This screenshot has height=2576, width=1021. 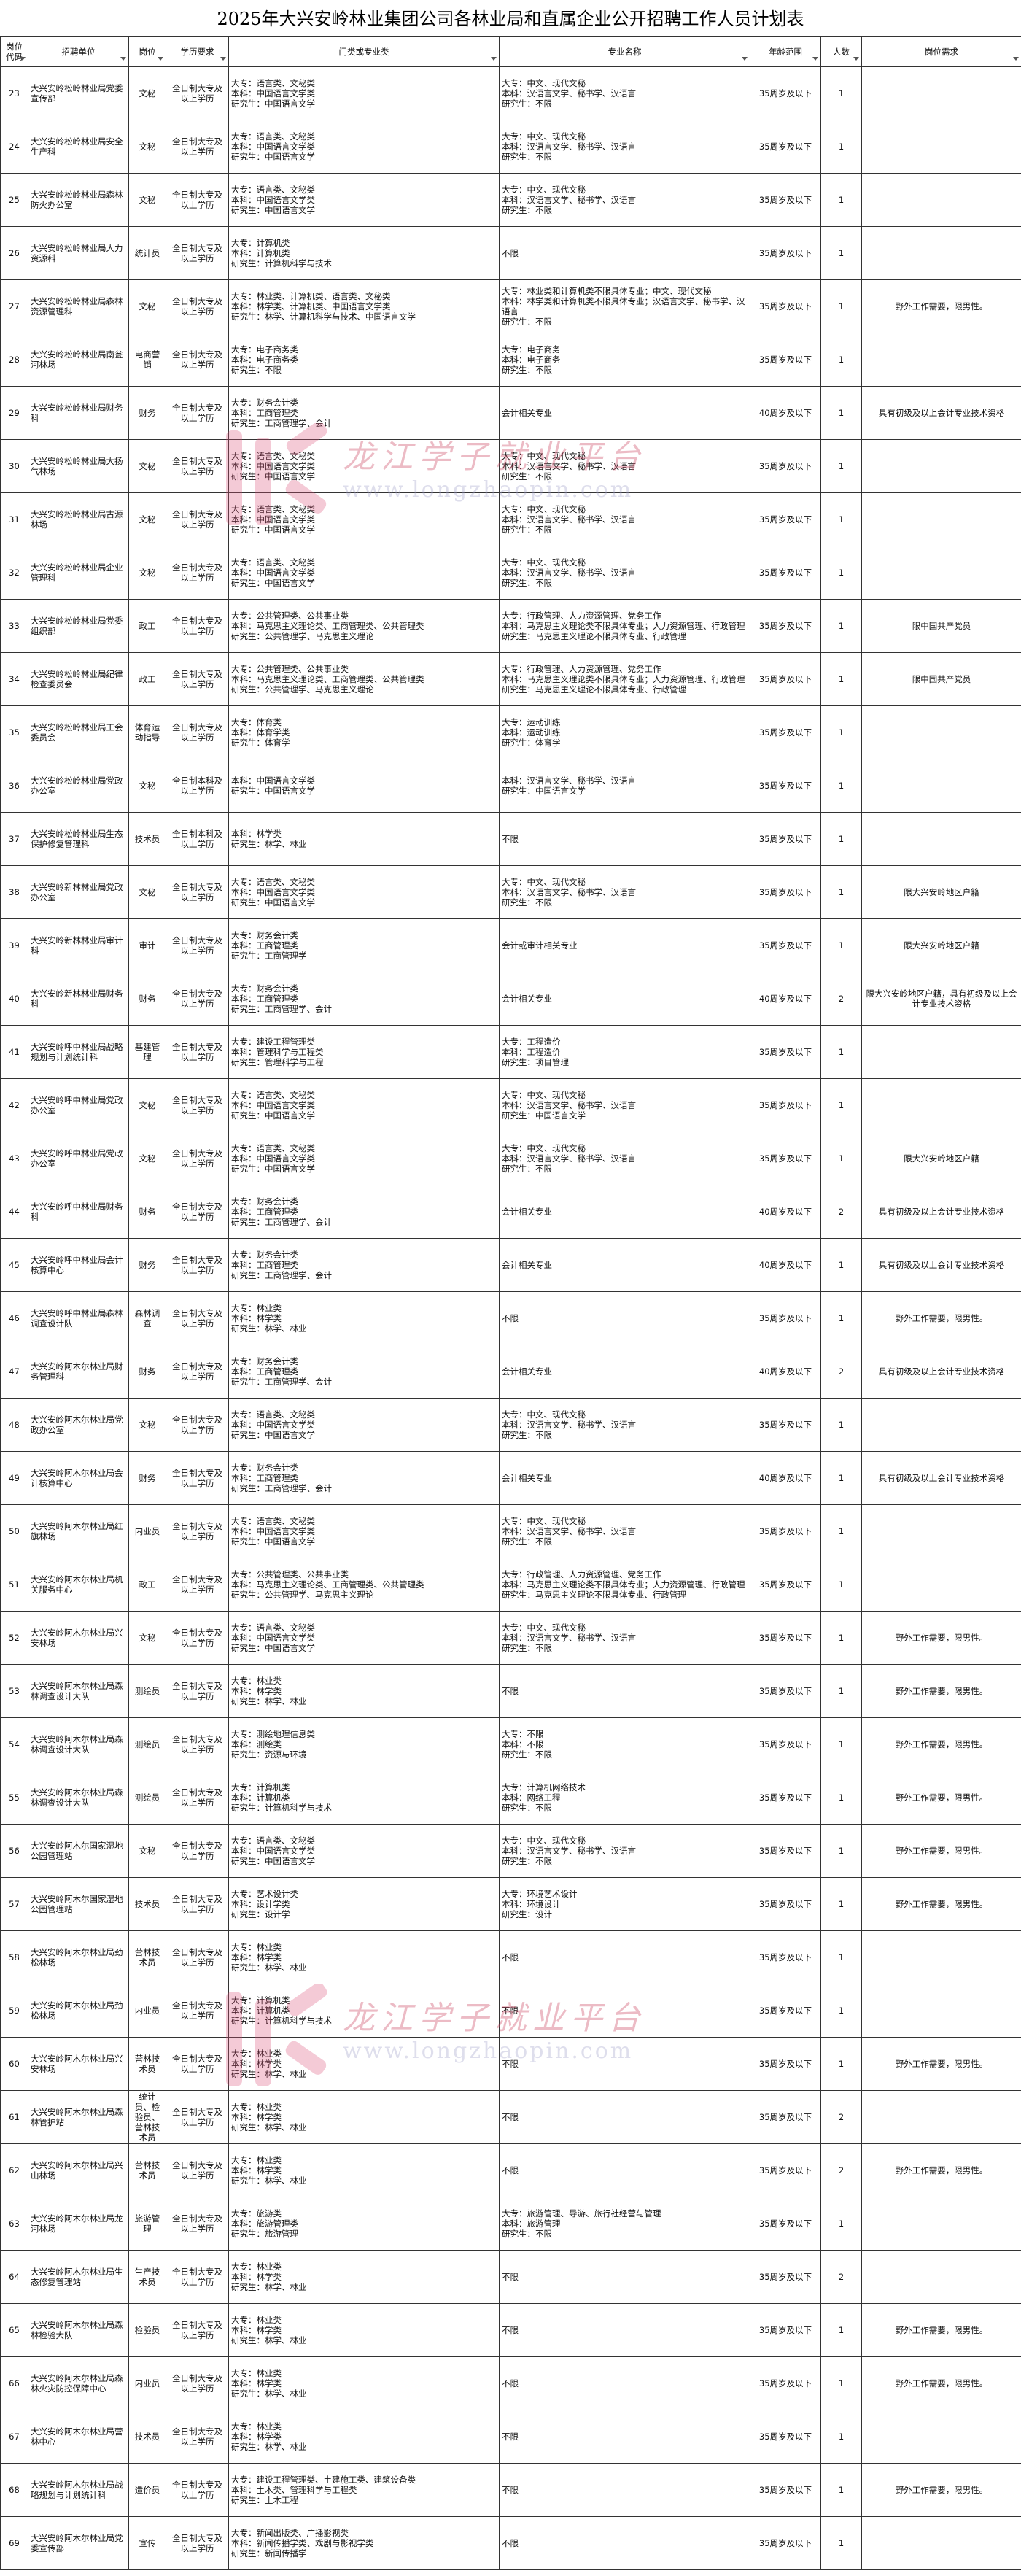 What do you see at coordinates (79, 200) in the screenshot?
I see `table-cell: 大兴安岭松岭林业局森林防火办公室` at bounding box center [79, 200].